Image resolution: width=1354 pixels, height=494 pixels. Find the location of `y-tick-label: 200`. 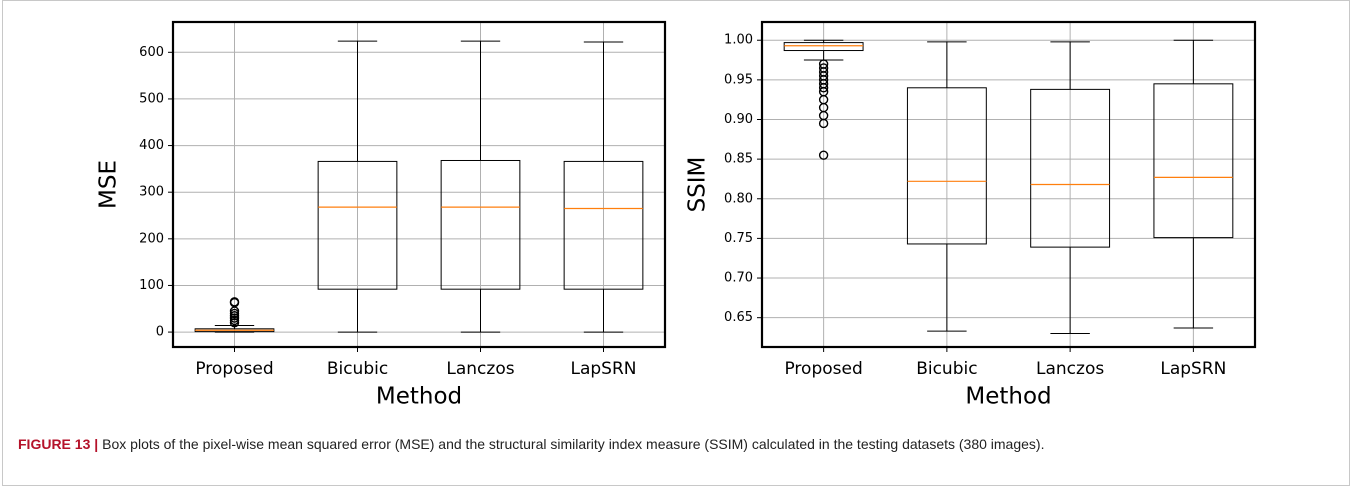

y-tick-label: 200 is located at coordinates (151, 238).